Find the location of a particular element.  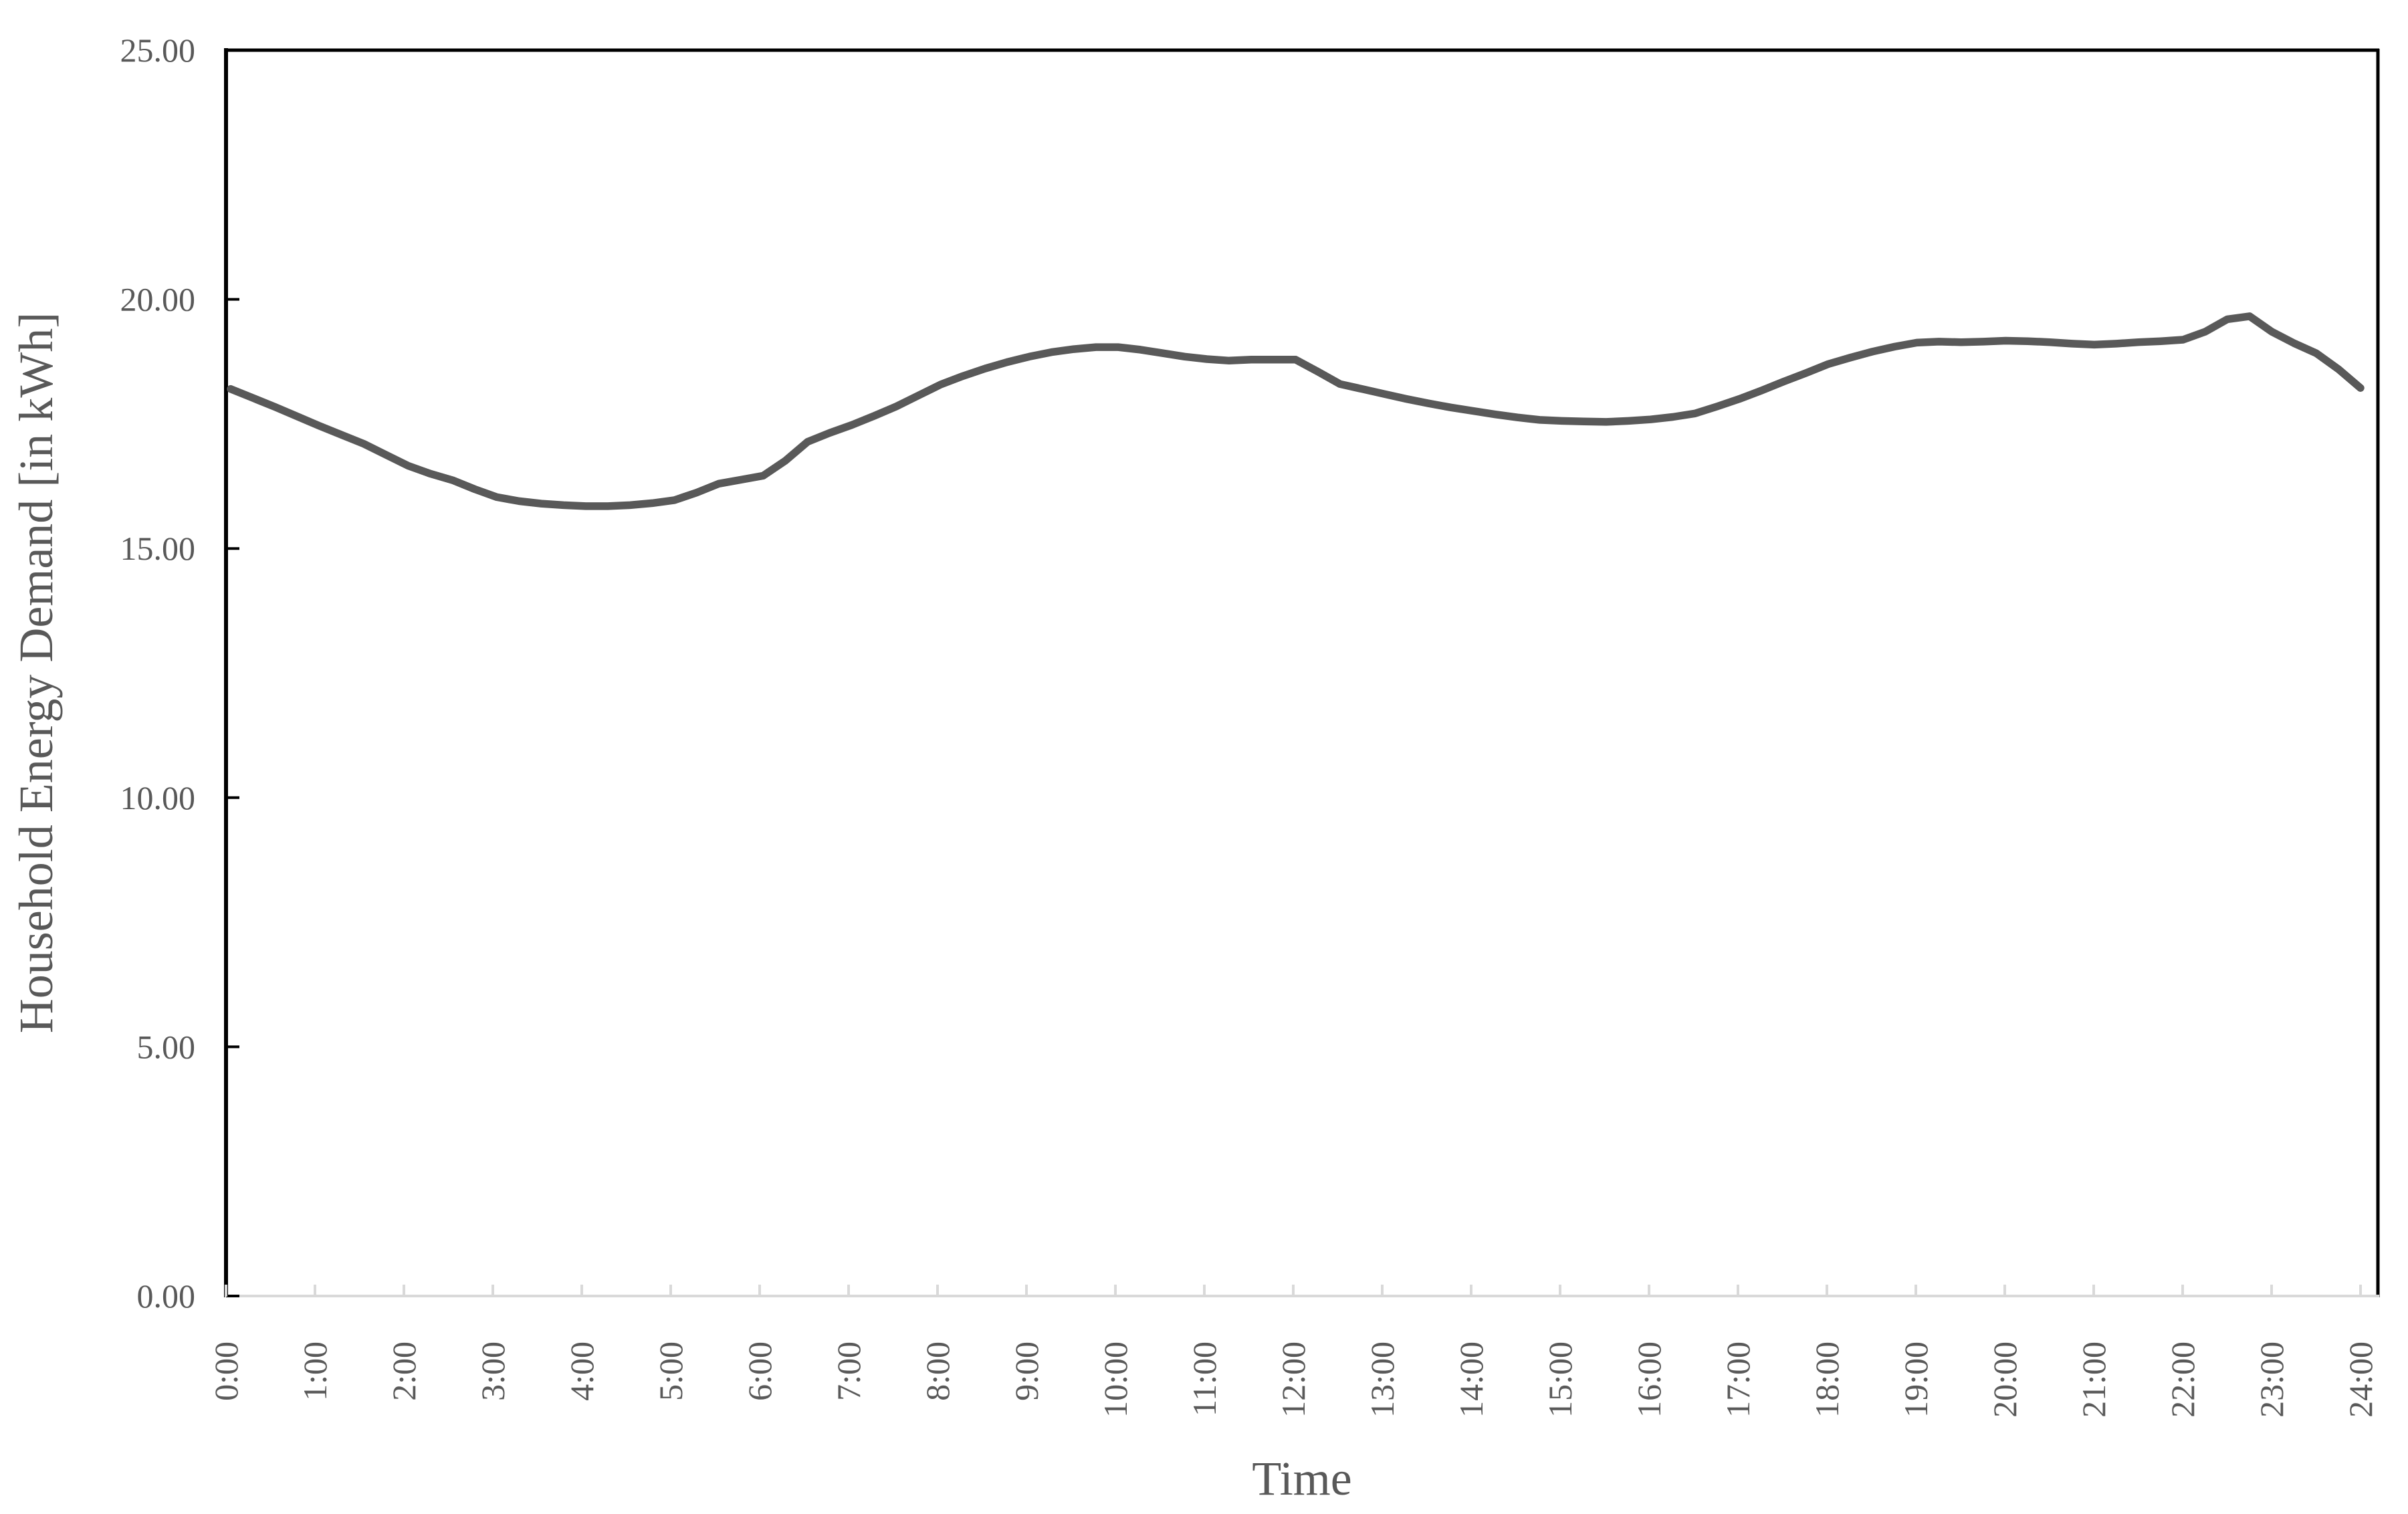

x-tick-label: 12:00 is located at coordinates (1293, 1379).